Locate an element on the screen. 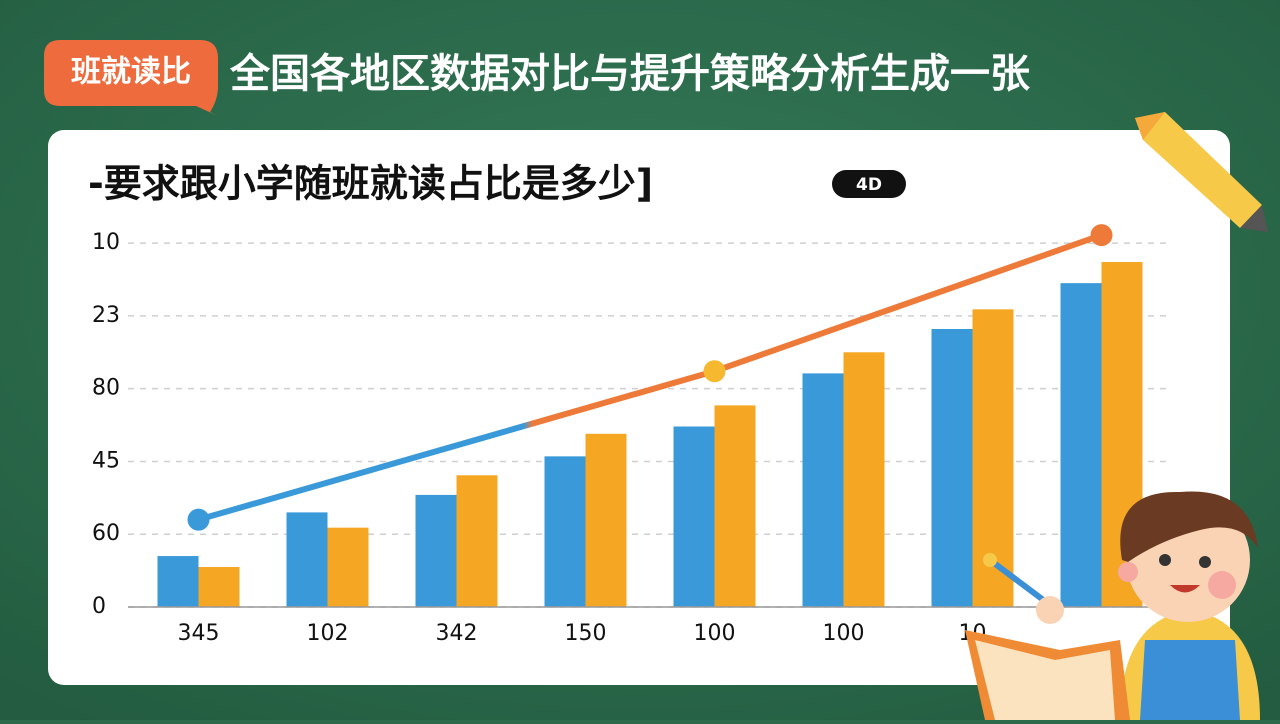  x-tick-label: 102 is located at coordinates (328, 633).